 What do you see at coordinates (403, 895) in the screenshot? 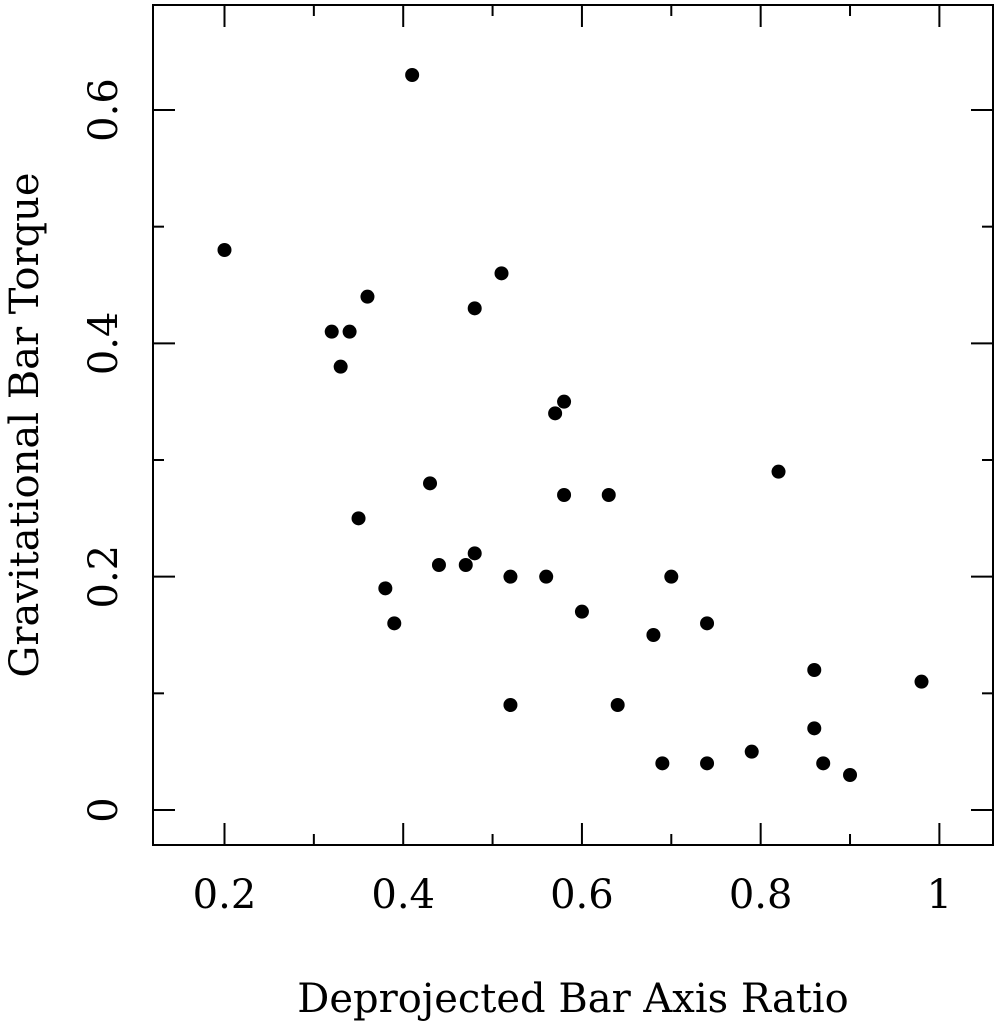
I see `x-tick-label: 0.4` at bounding box center [403, 895].